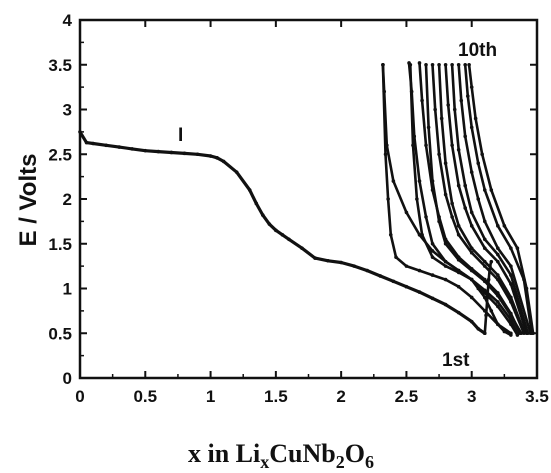 The image size is (551, 473). Describe the element at coordinates (477, 50) in the screenshot. I see `annotation-10th: 10th` at that location.